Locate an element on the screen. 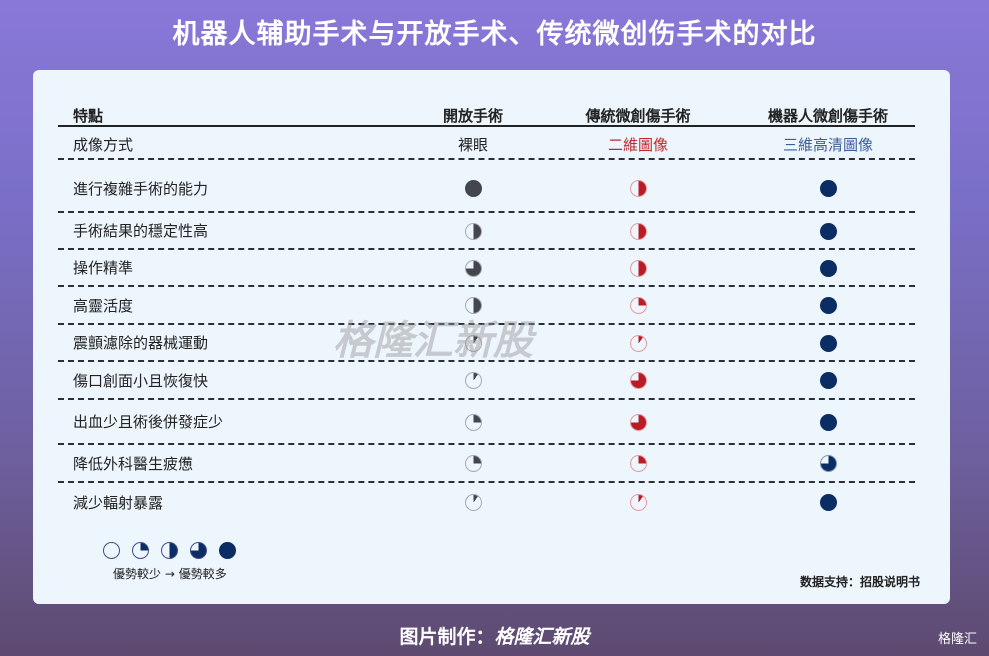  row-label: 手術結果的穩定性高 is located at coordinates (141, 231).